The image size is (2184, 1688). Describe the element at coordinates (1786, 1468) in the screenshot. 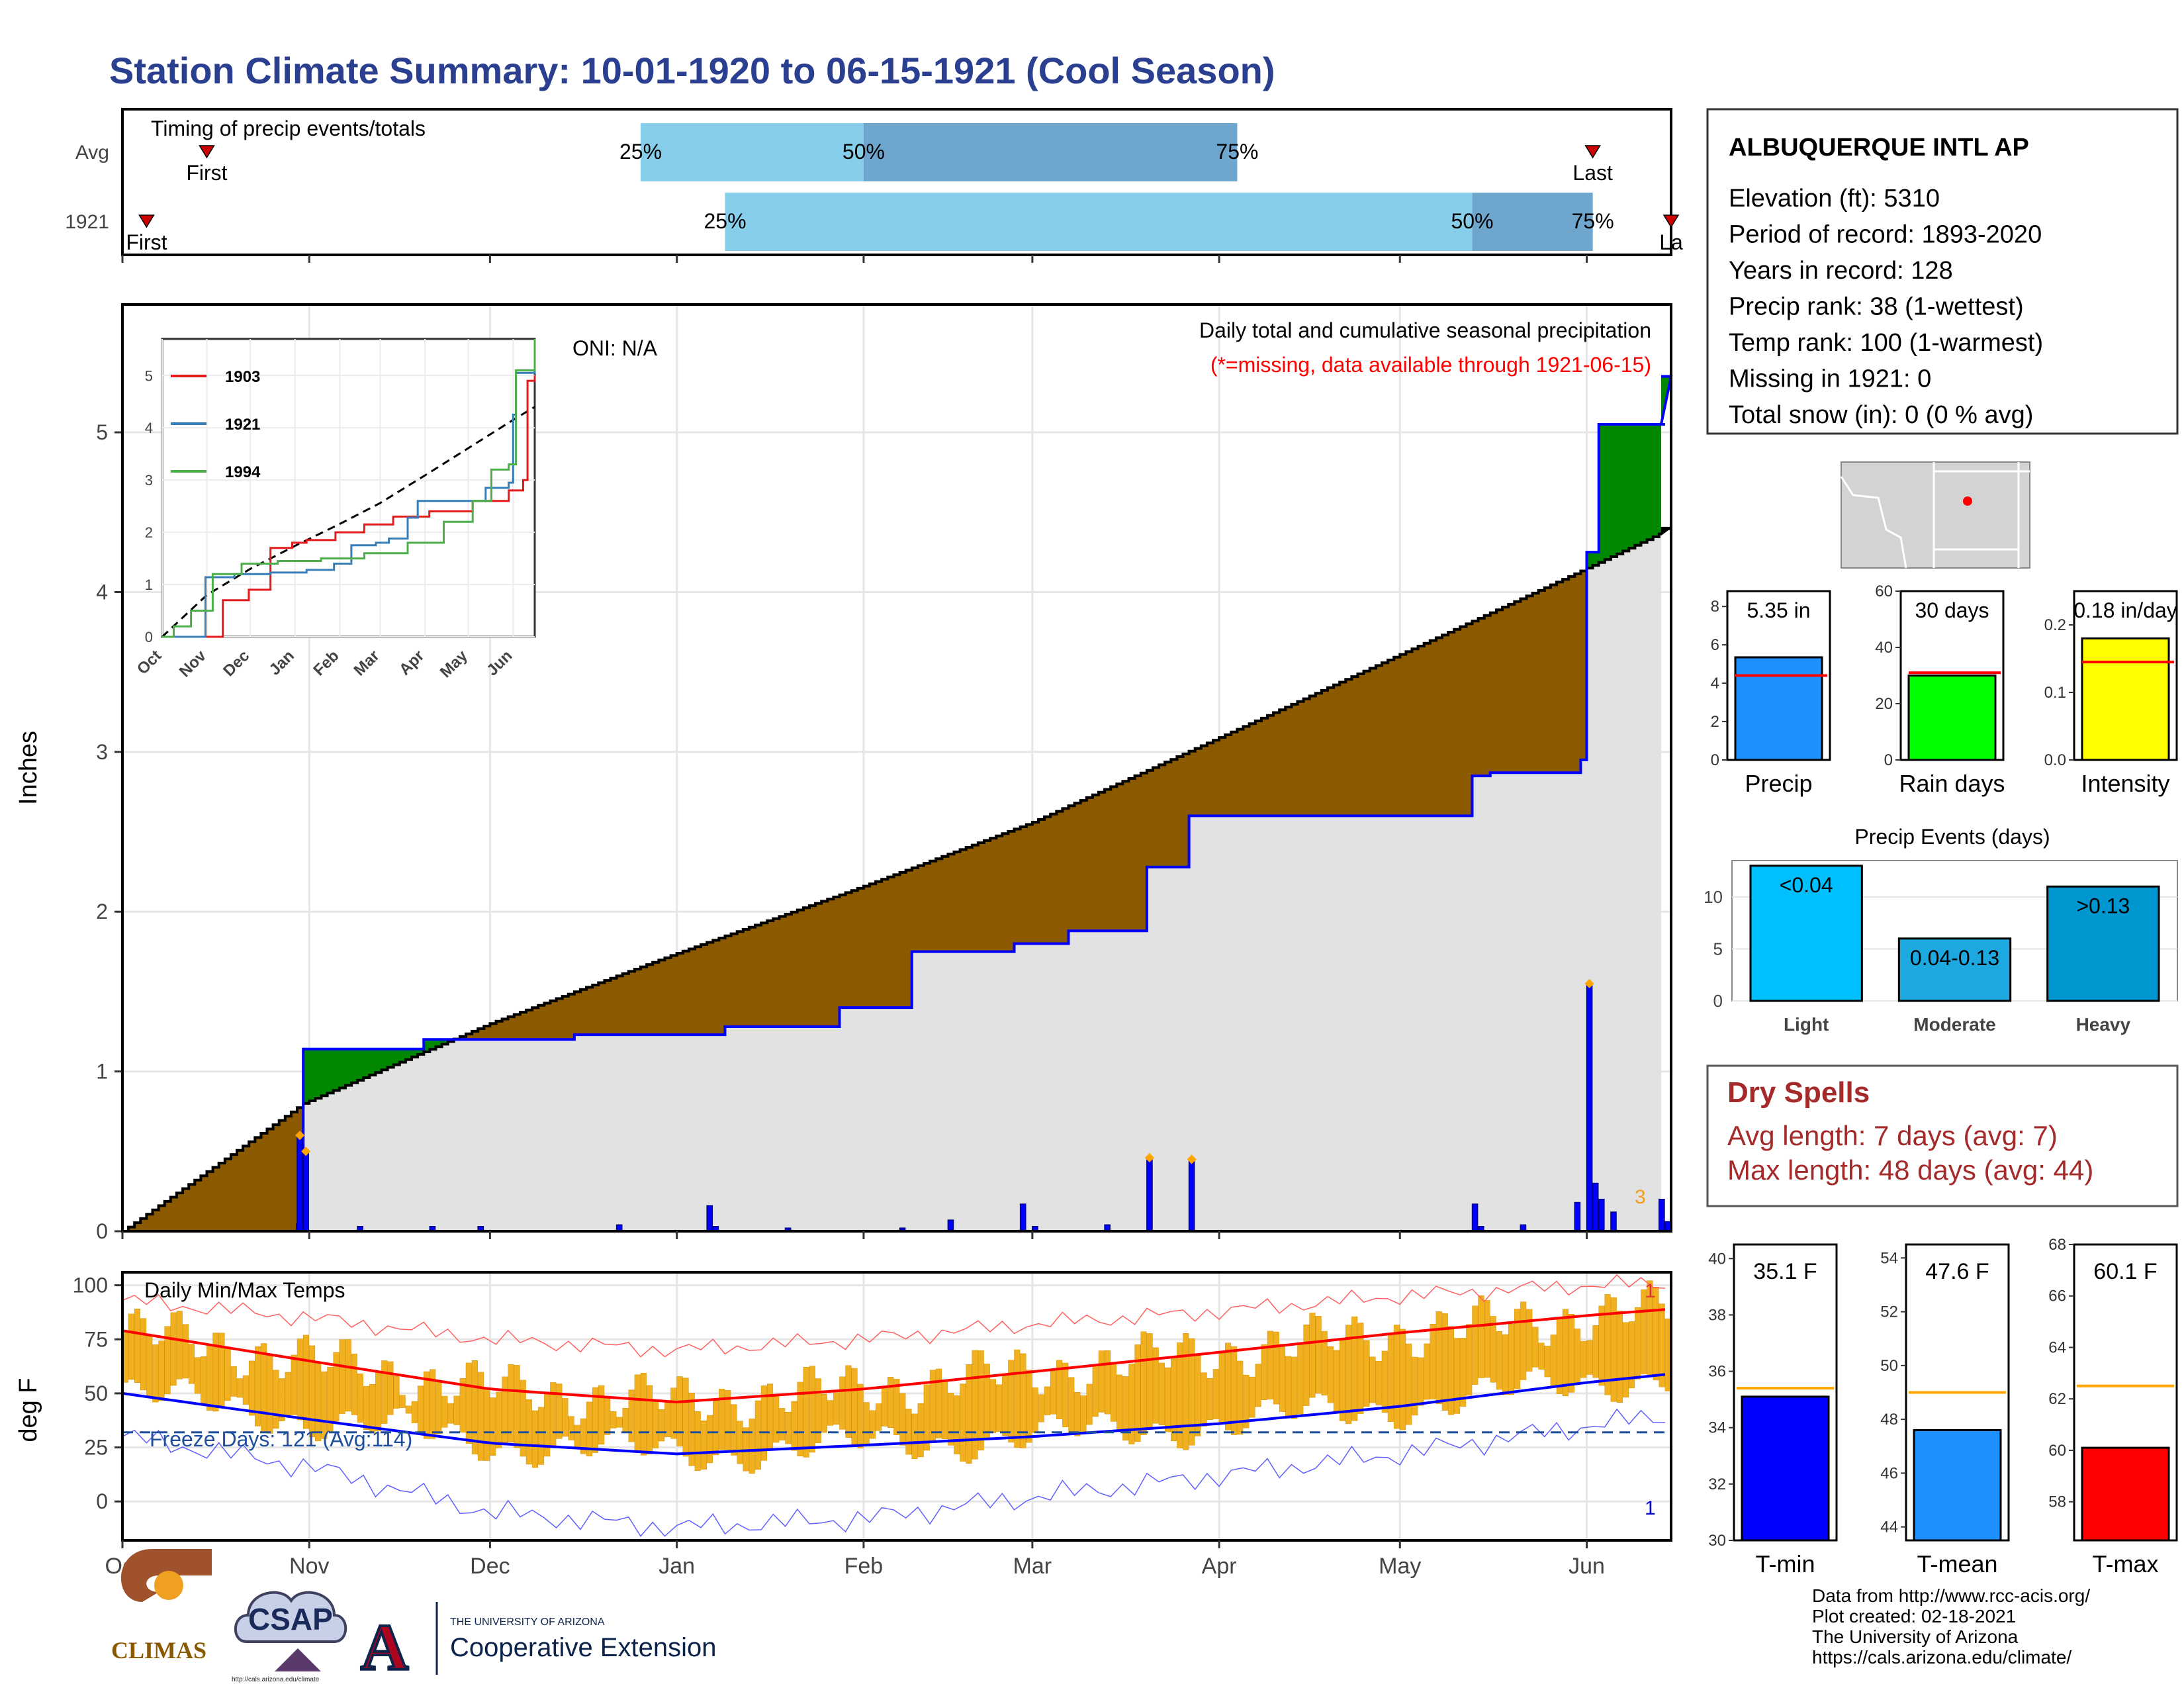

I see `temp-bar-tmin` at that location.